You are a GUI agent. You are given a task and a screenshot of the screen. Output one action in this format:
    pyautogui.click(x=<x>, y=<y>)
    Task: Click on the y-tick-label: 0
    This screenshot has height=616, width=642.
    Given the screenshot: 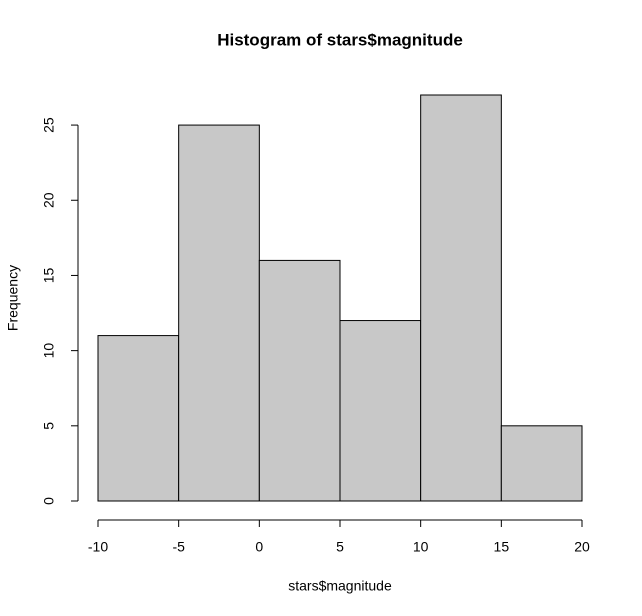 What is the action you would take?
    pyautogui.click(x=49, y=501)
    